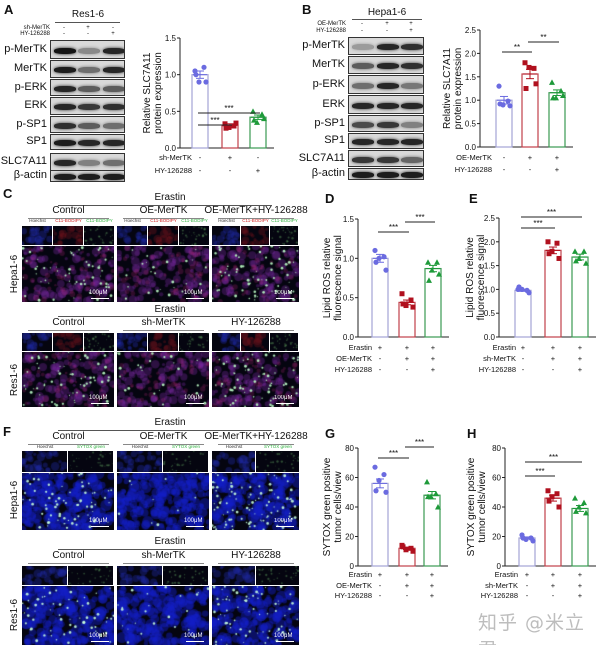  Describe the element at coordinates (186, 446) in the screenshot. I see `channel-label: SYTOX green` at that location.